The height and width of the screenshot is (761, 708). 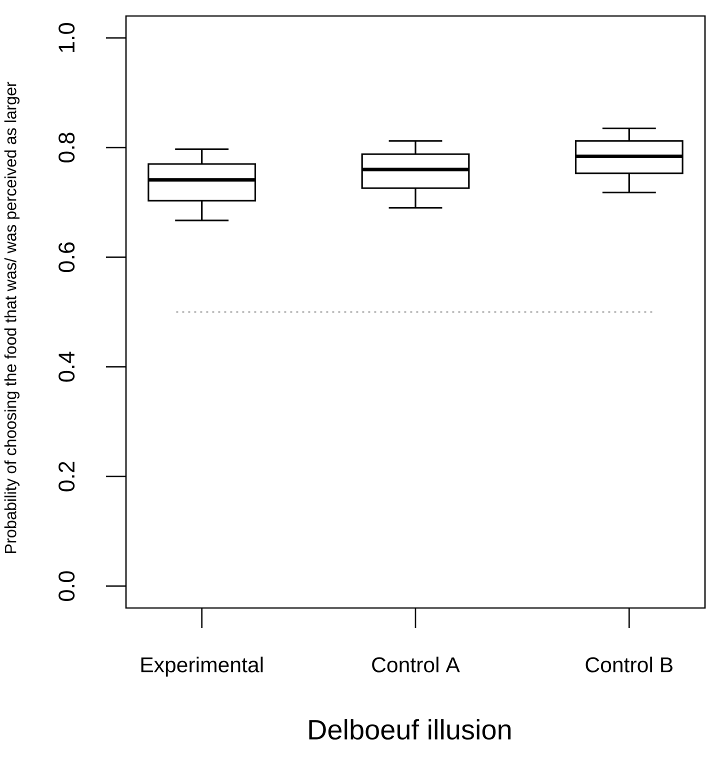 I want to click on x-tick-label: Control A, so click(x=416, y=664).